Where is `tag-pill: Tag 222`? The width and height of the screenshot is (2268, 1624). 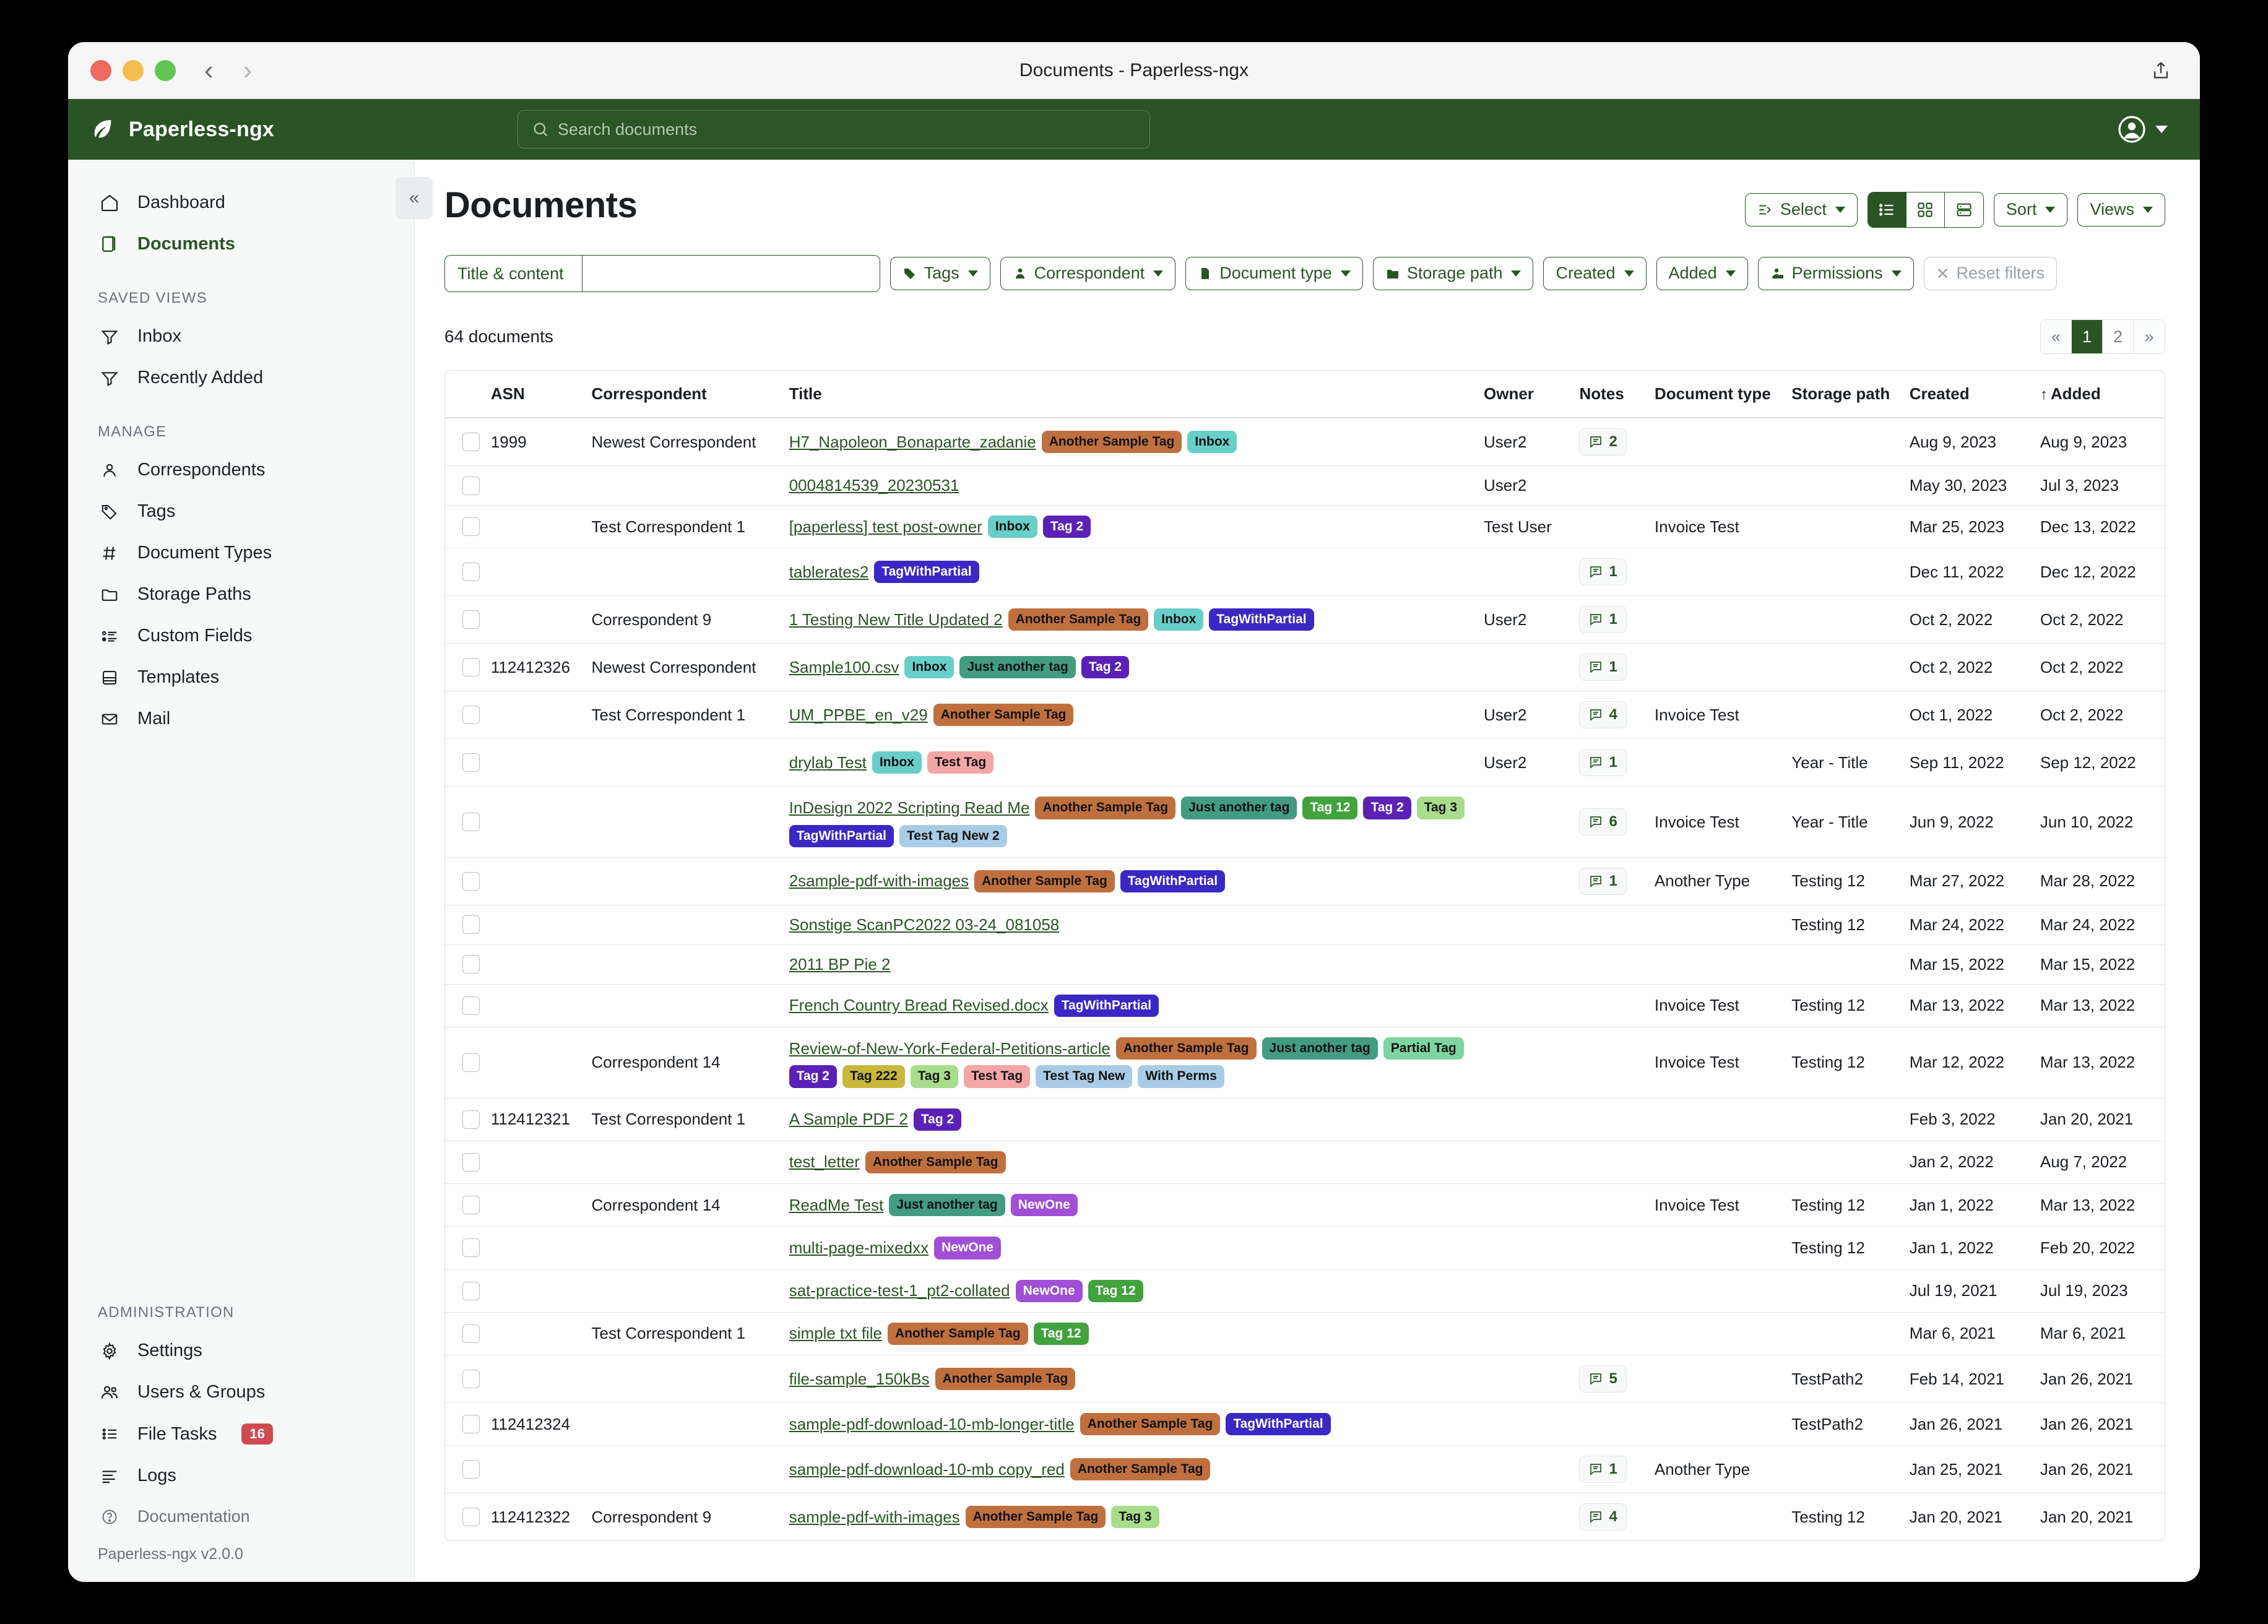
tag-pill: Tag 222 is located at coordinates (873, 1076).